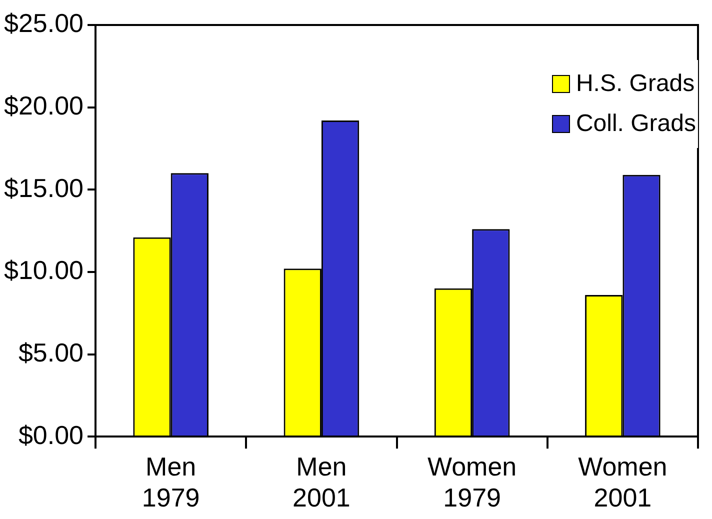  I want to click on y-tick-label: $25.00, so click(44, 23).